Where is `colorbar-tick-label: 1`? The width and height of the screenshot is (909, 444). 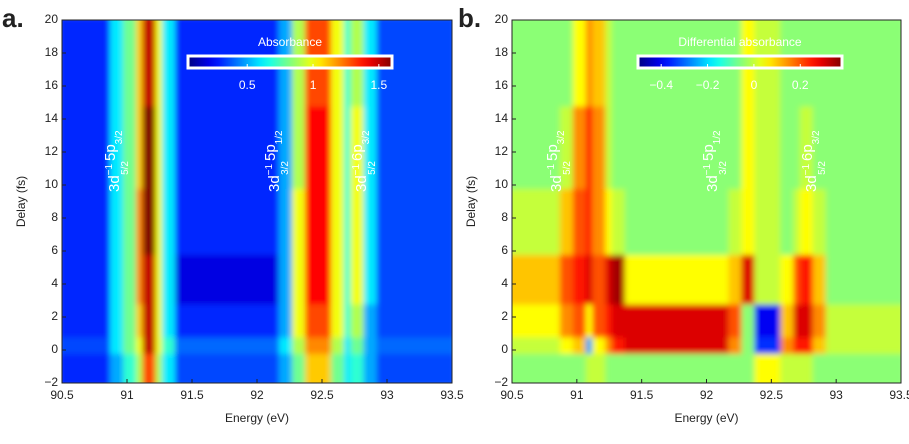 colorbar-tick-label: 1 is located at coordinates (313, 85).